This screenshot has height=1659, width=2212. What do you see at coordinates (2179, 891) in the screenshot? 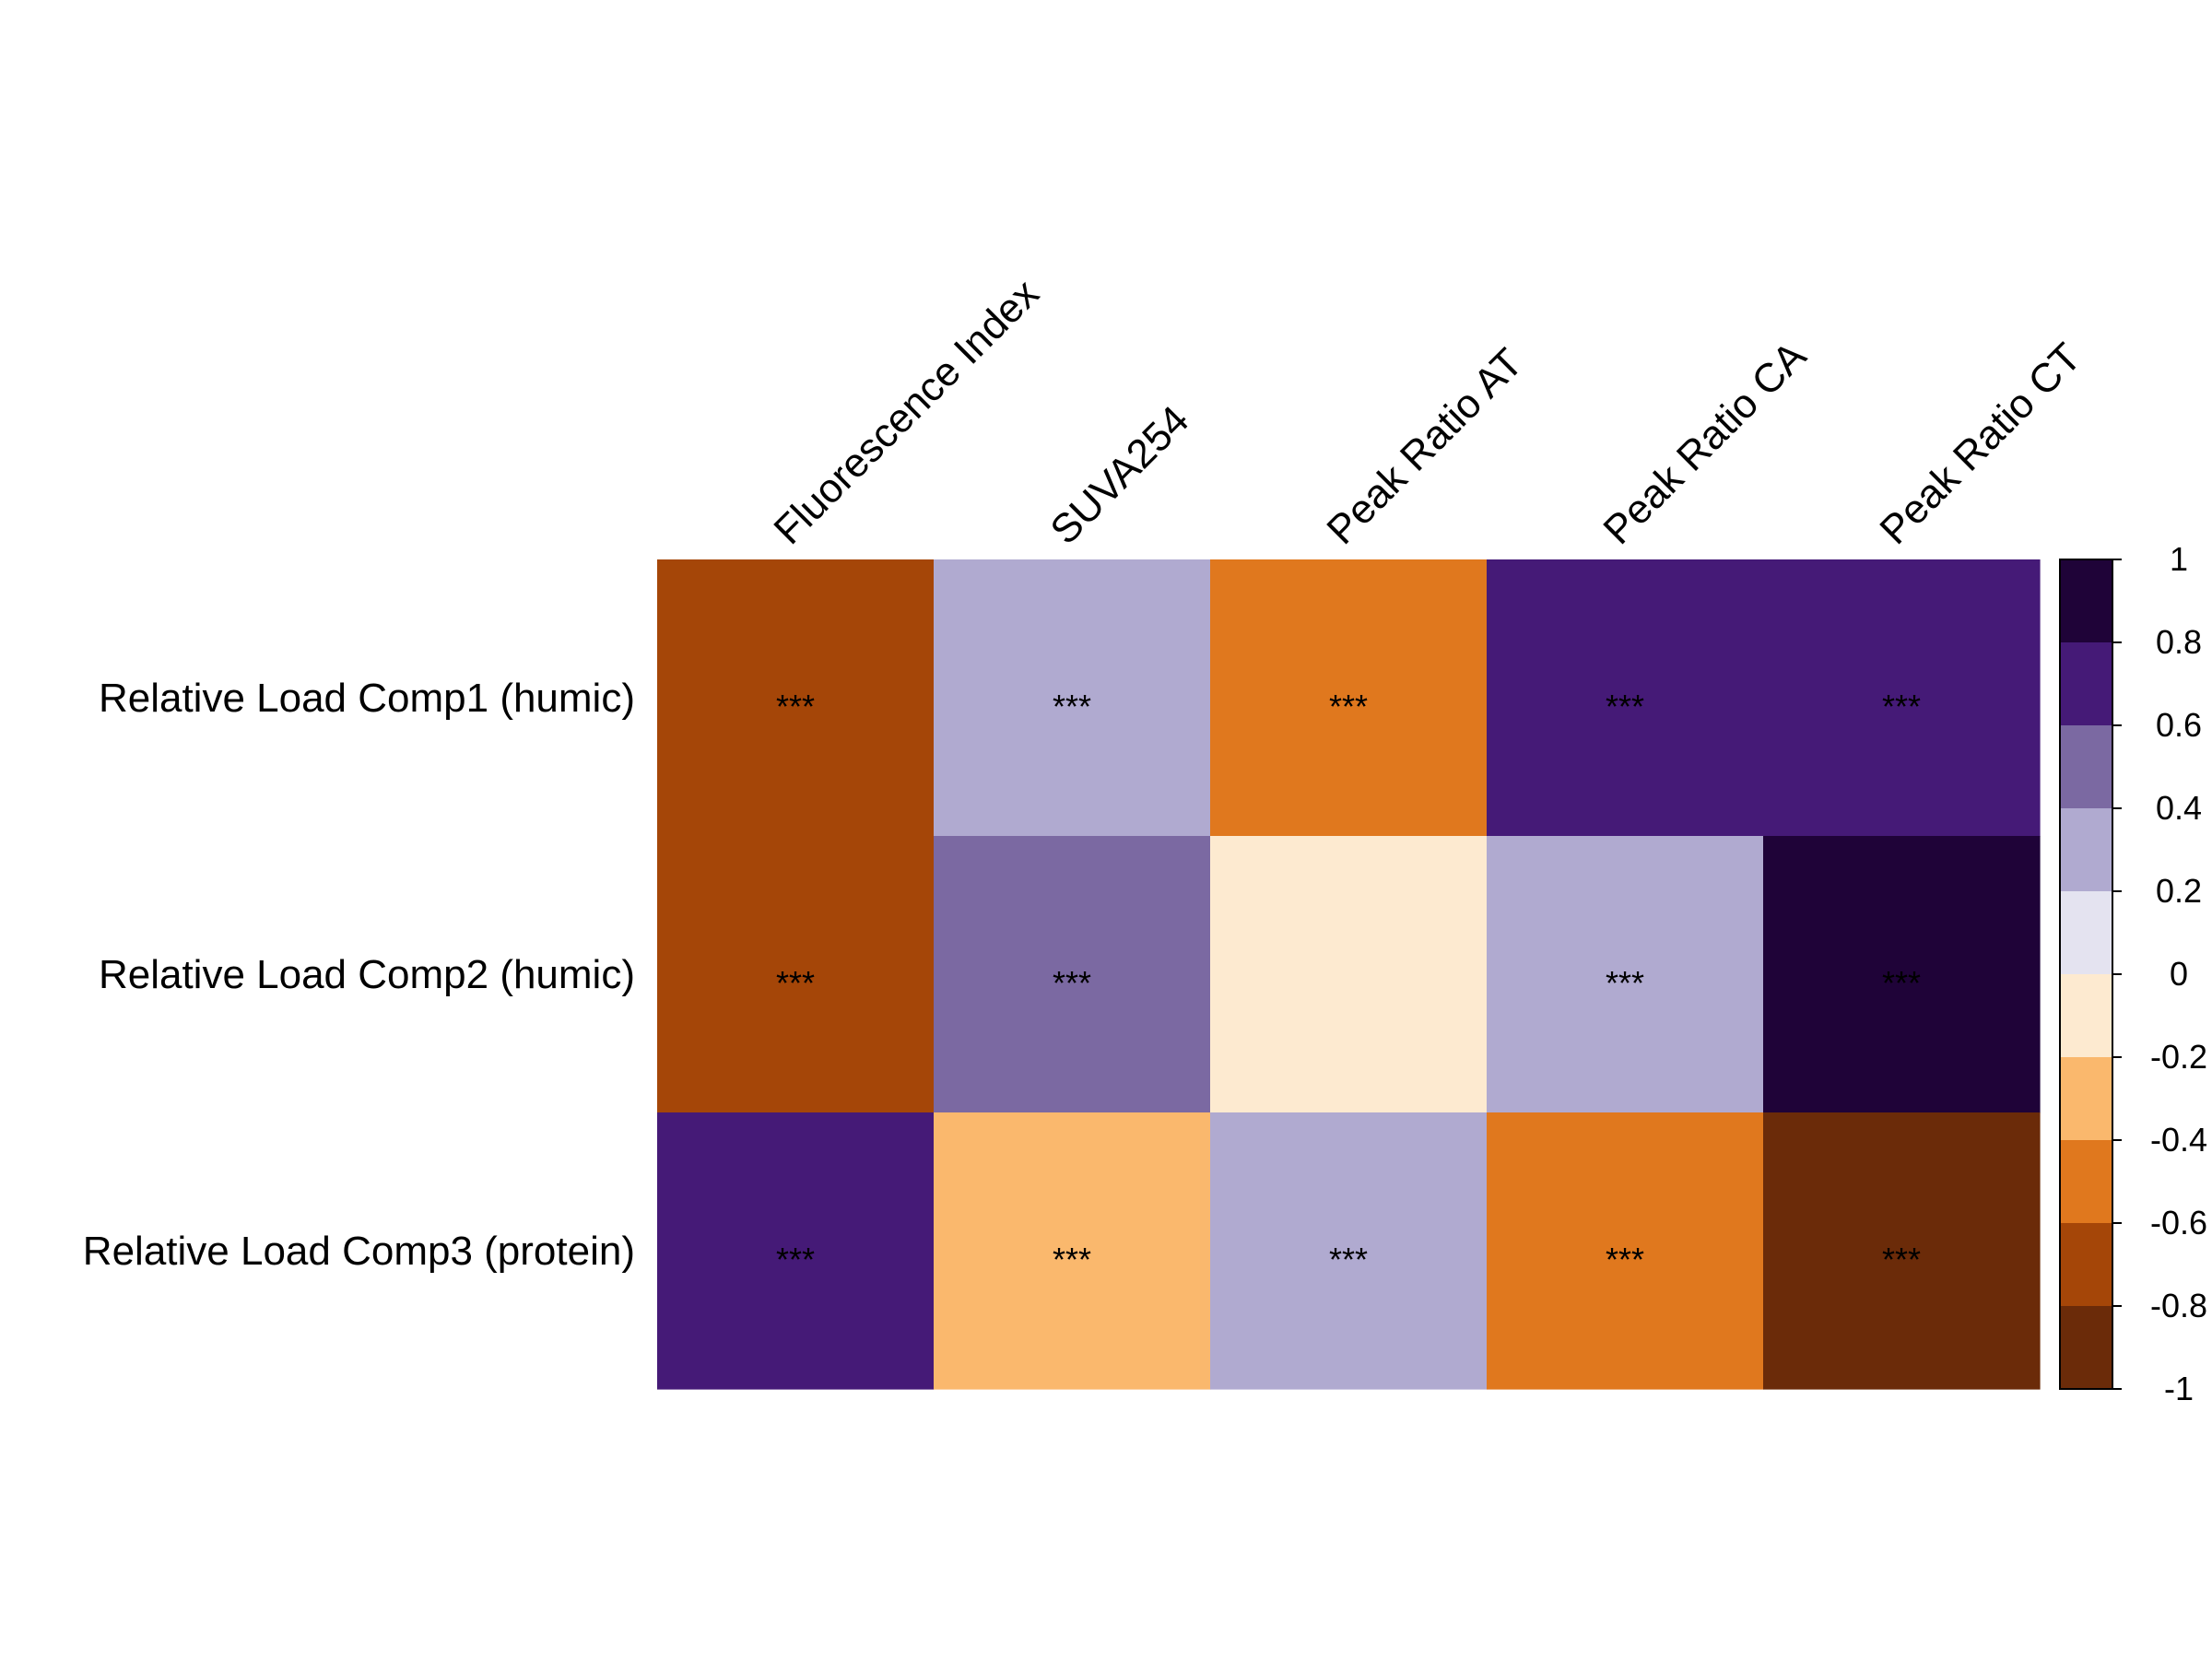
I see `legend-tick-label: 0.2` at bounding box center [2179, 891].